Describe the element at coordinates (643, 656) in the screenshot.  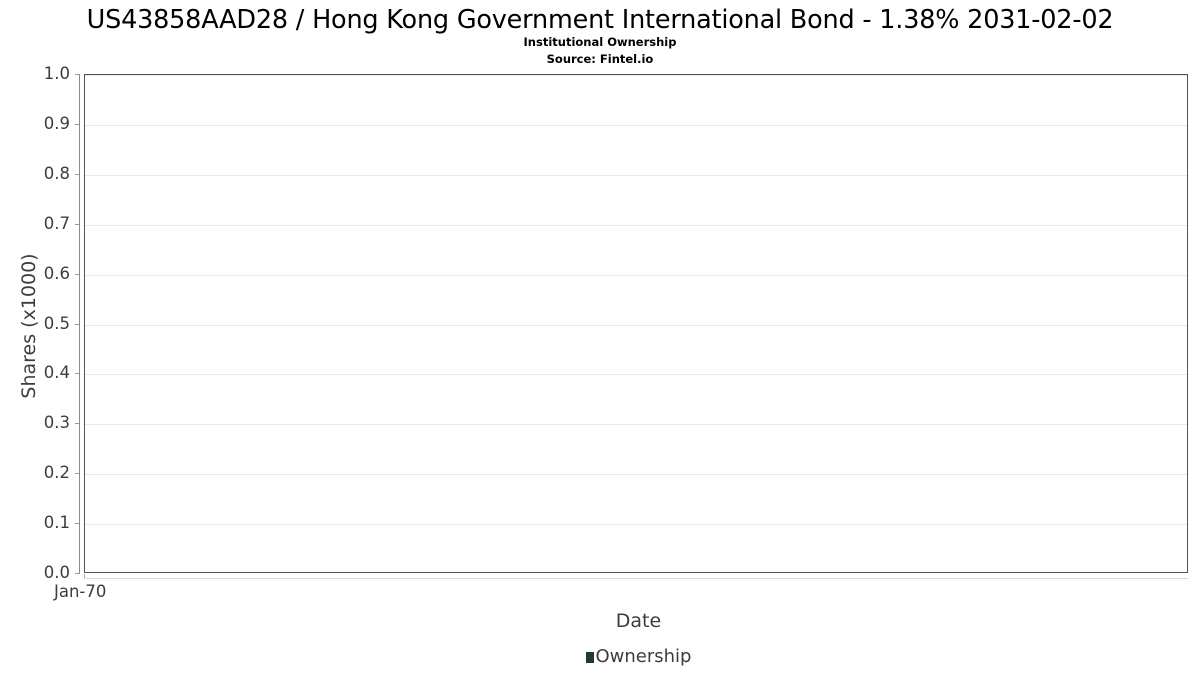
I see `legend-item-label: Ownership` at that location.